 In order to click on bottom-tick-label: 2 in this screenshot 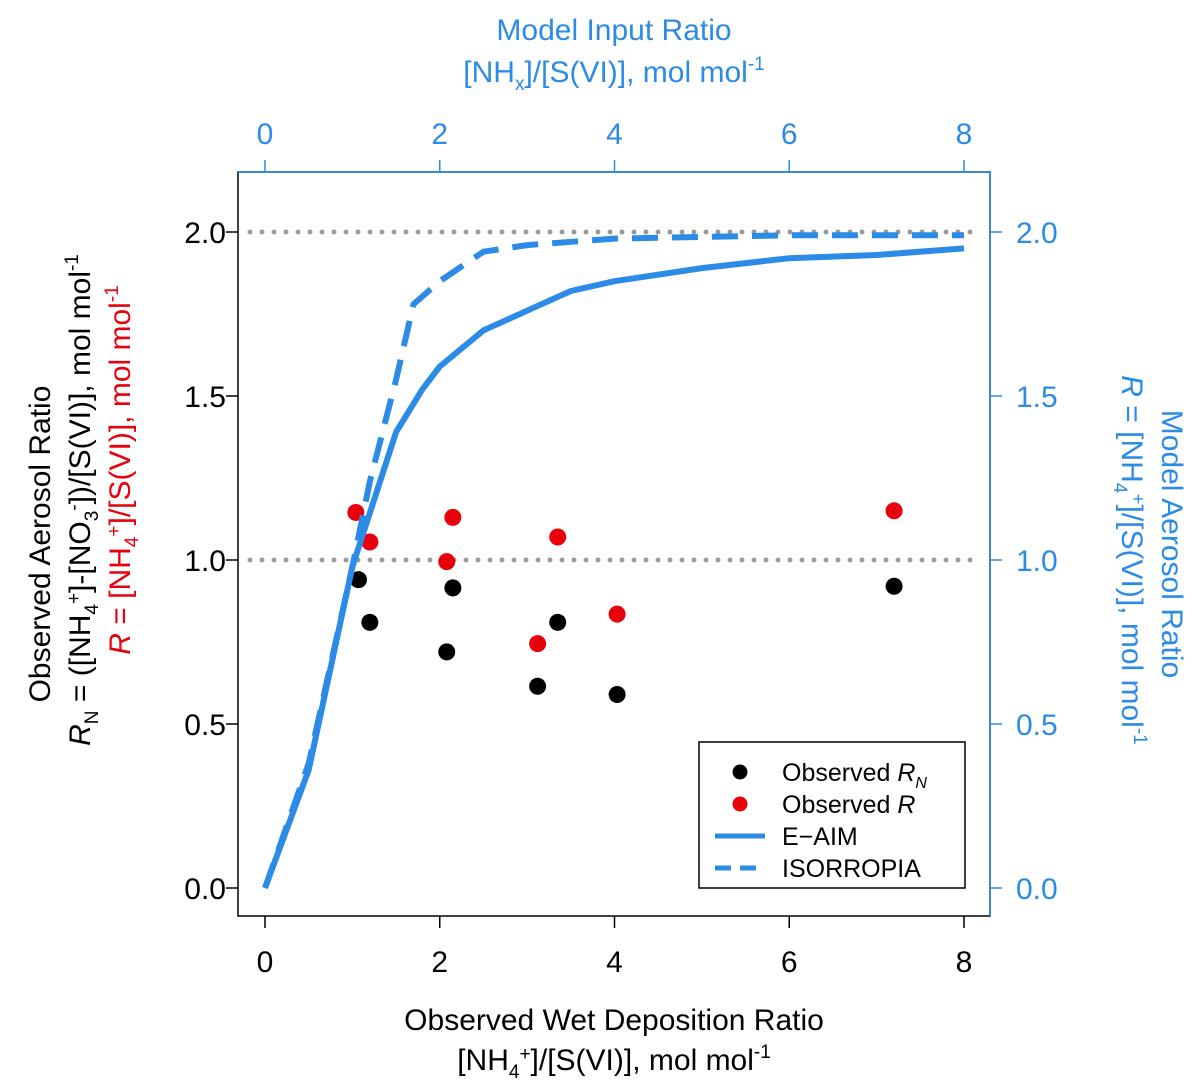, I will do `click(439, 962)`.